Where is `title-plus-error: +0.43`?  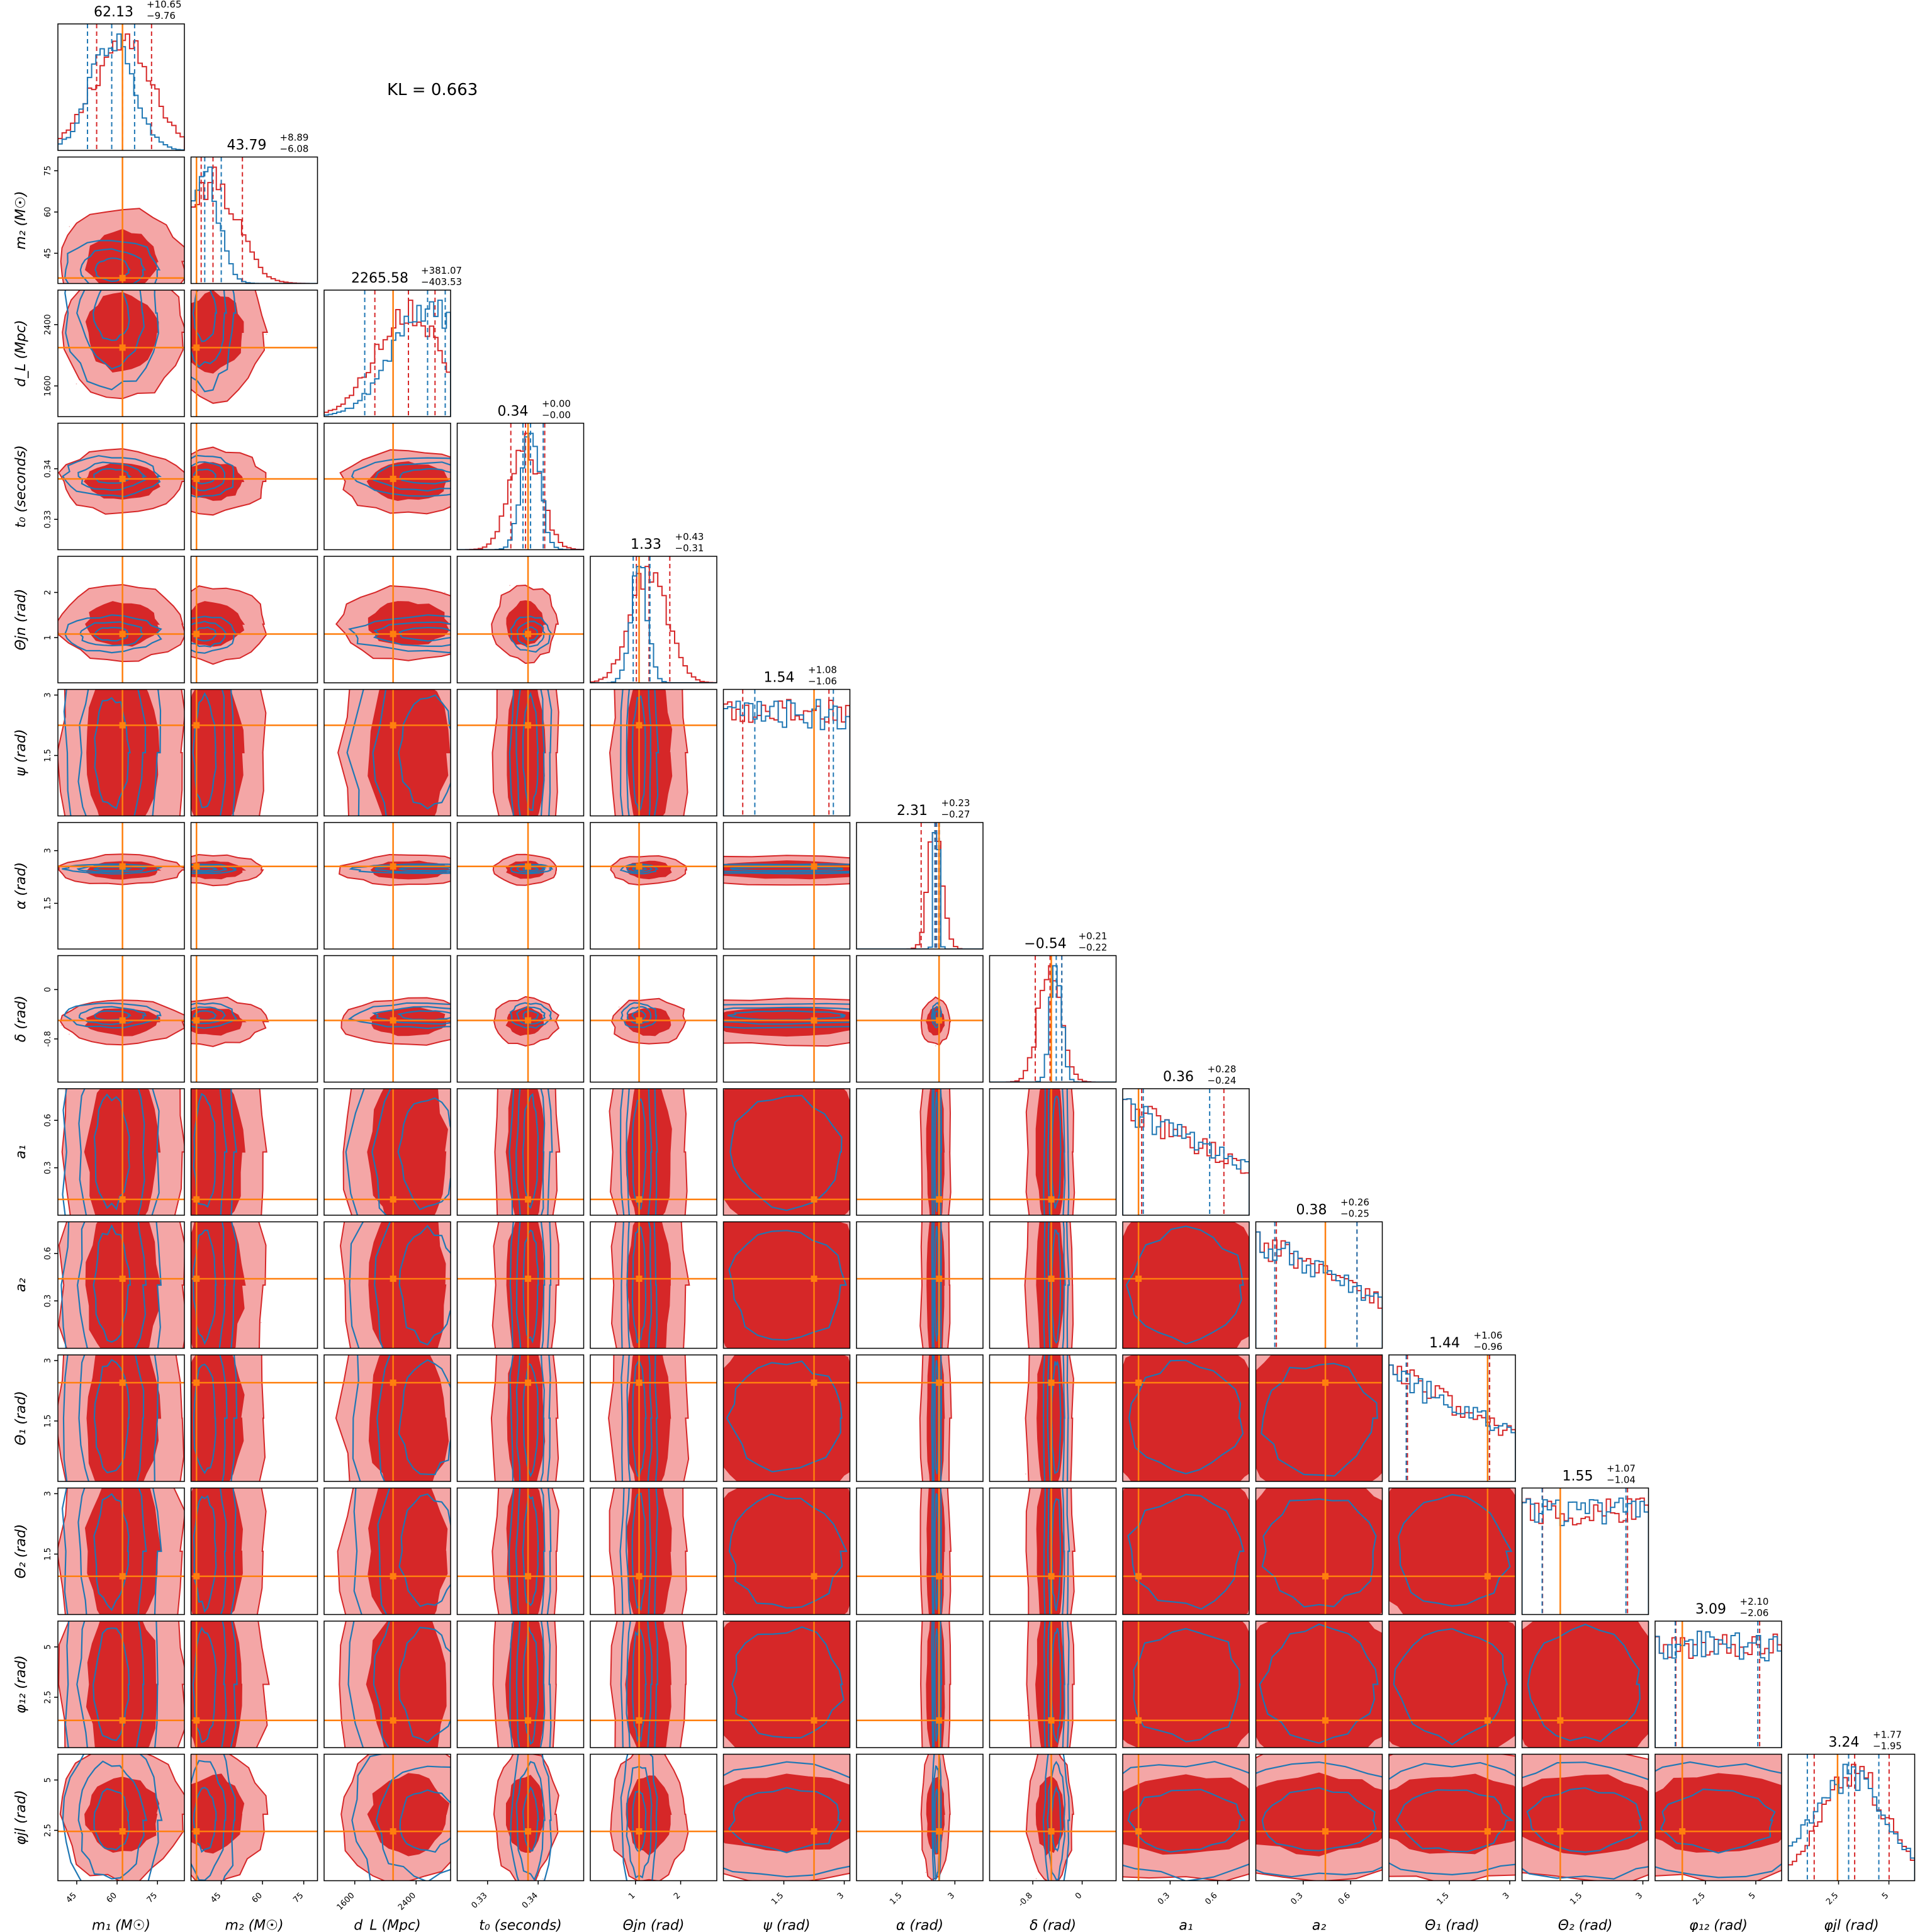
title-plus-error: +0.43 is located at coordinates (689, 536).